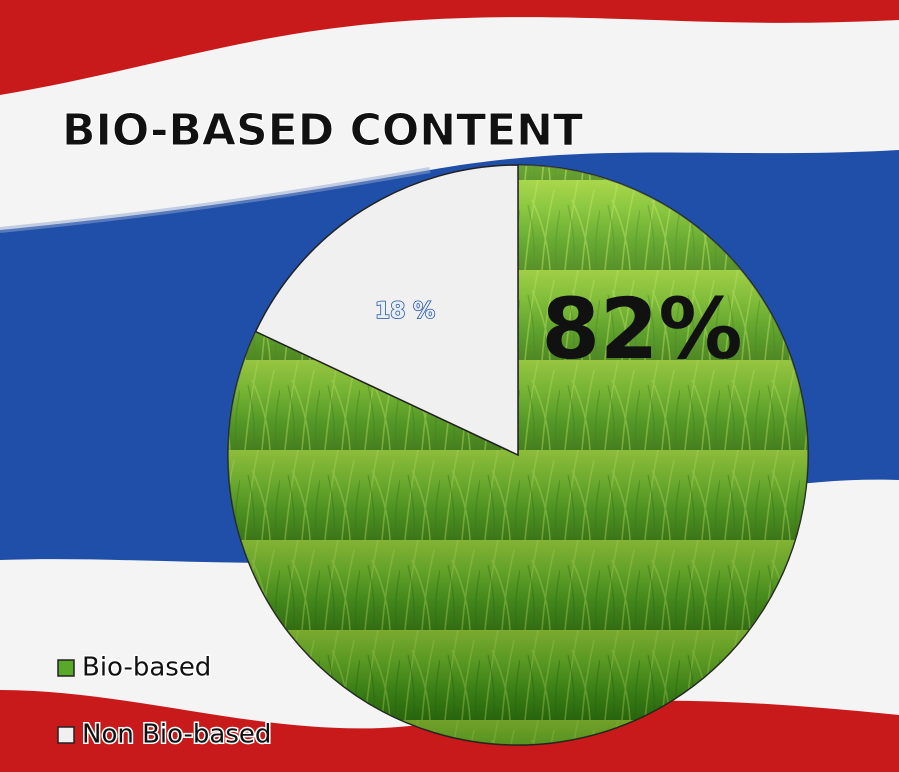  What do you see at coordinates (405, 311) in the screenshot?
I see `value-label: 18 %` at bounding box center [405, 311].